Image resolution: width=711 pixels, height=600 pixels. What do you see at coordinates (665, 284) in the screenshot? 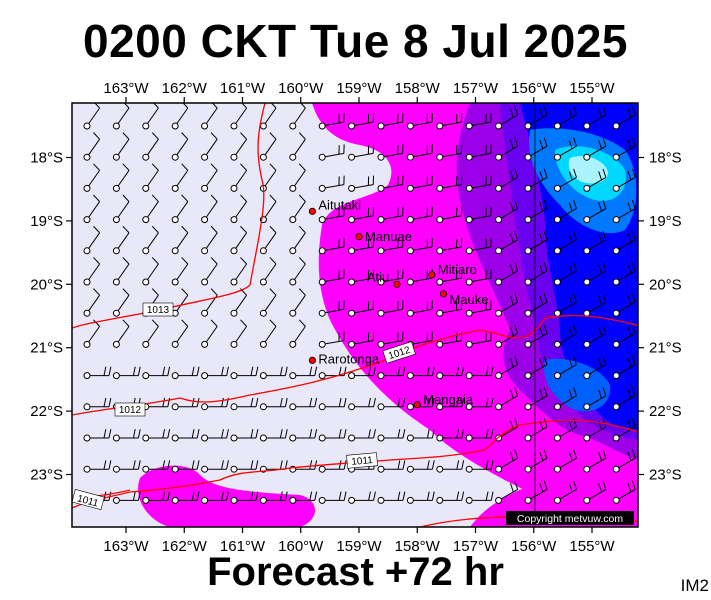
I see `lat-label-right: 20°S` at bounding box center [665, 284].